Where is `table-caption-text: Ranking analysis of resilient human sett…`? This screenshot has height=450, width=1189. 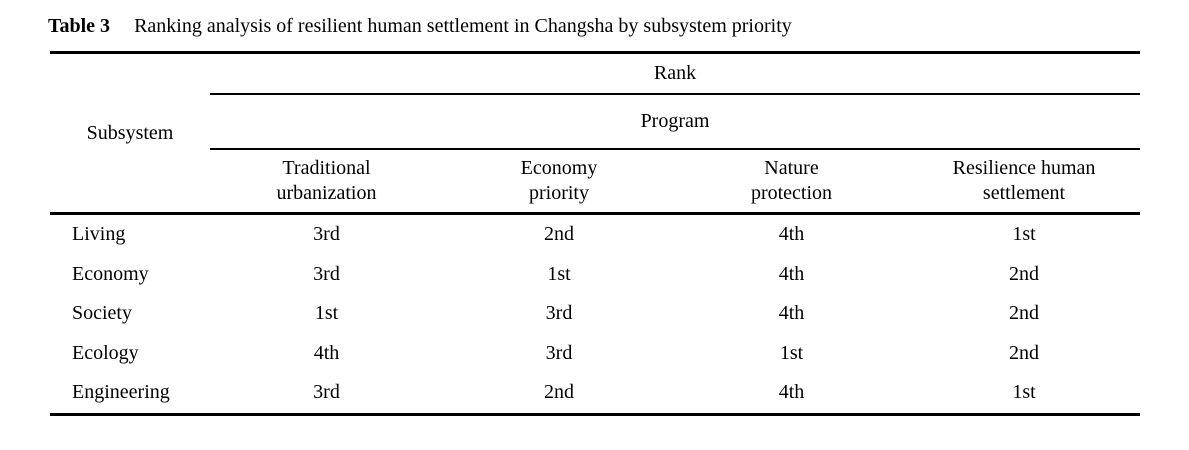
table-caption-text: Ranking analysis of resilient human sett… is located at coordinates (463, 26).